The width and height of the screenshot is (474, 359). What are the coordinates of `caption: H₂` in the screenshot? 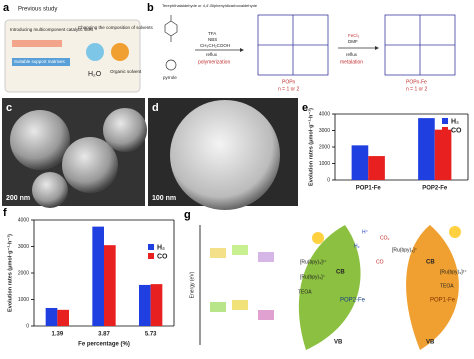 It's located at (357, 246).